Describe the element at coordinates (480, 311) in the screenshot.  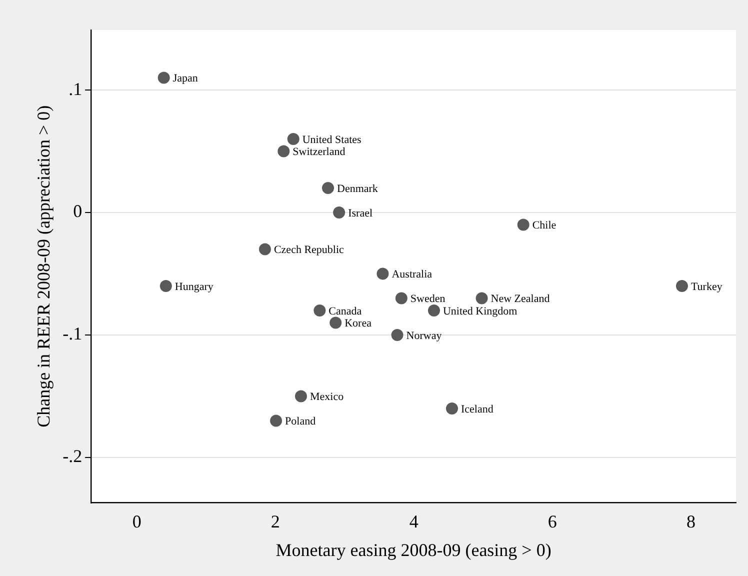
I see `annotation: United Kingdom` at that location.